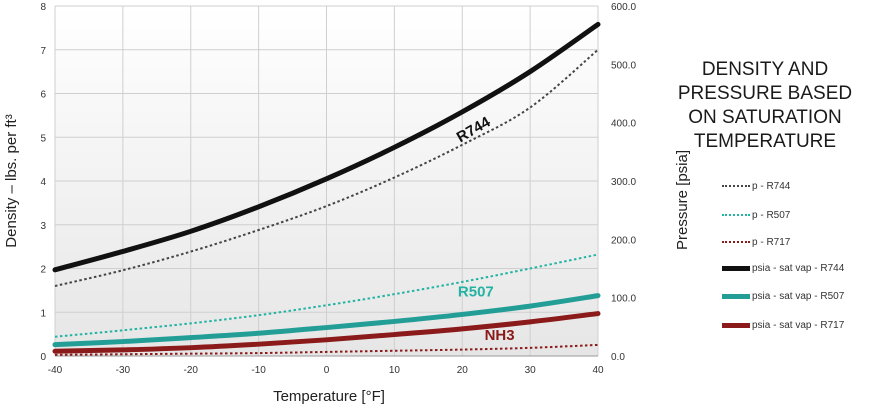  What do you see at coordinates (798, 268) in the screenshot?
I see `legend-label: psia - sat vap - R744` at bounding box center [798, 268].